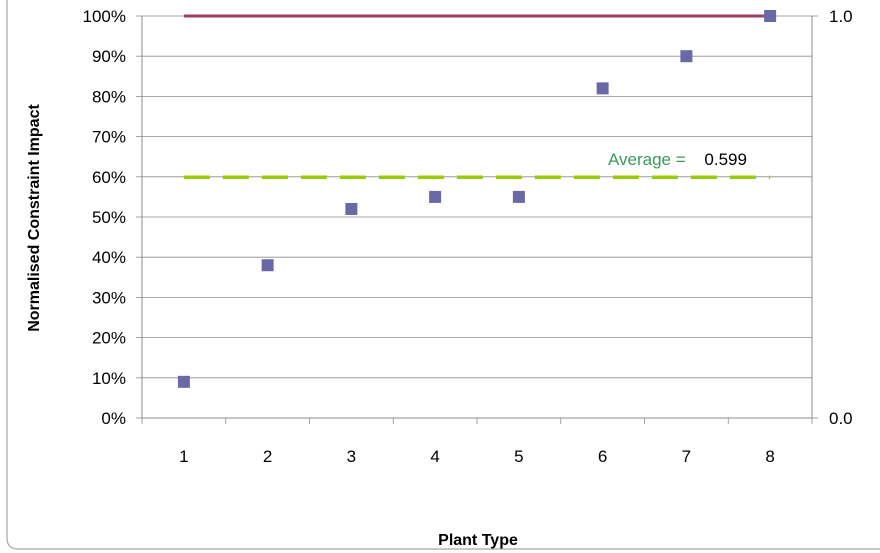  I want to click on y-tick-label: 50%, so click(109, 217).